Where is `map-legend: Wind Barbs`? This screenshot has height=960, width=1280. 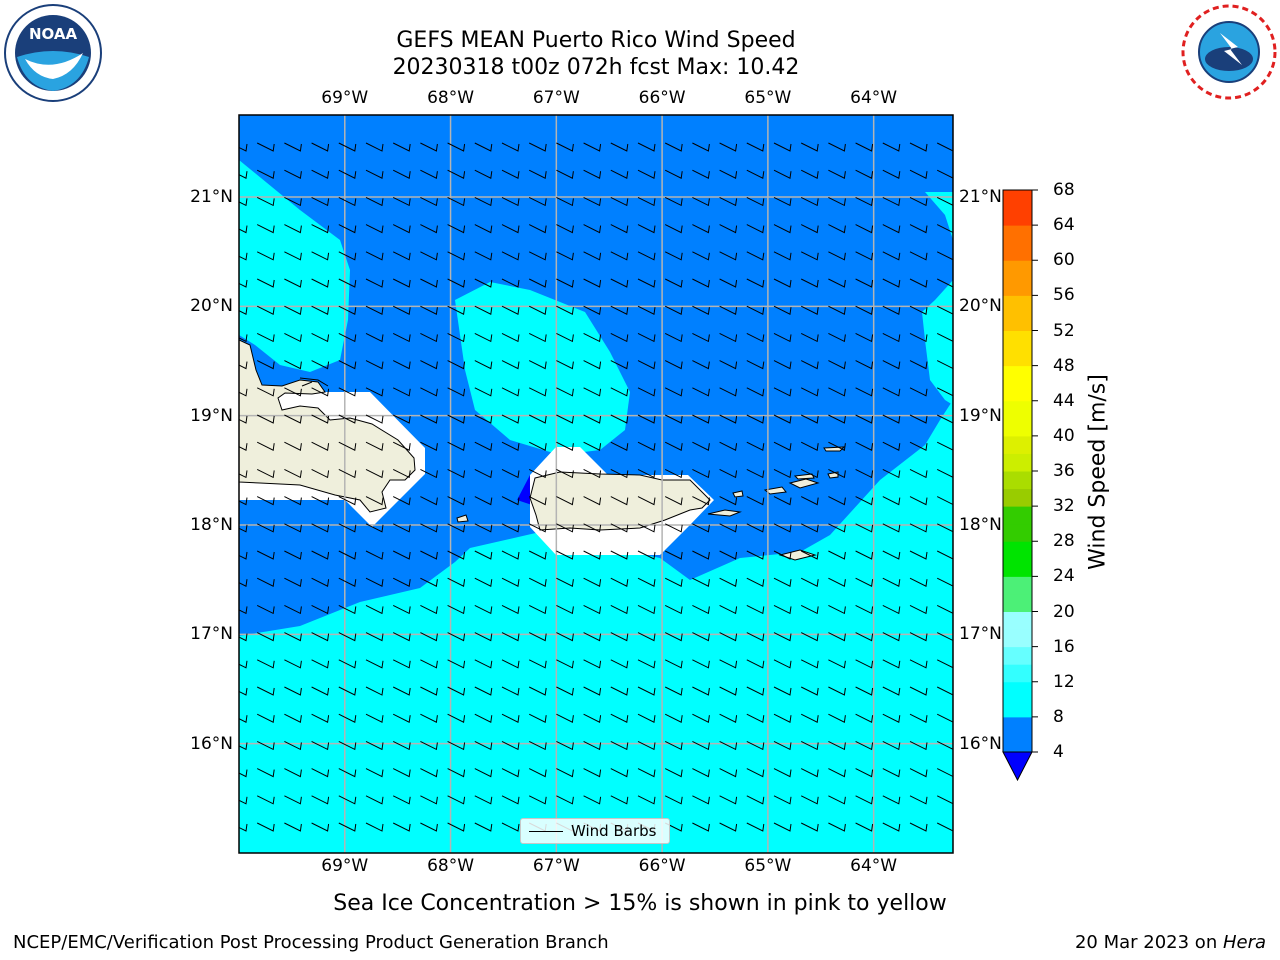
map-legend: Wind Barbs is located at coordinates (595, 831).